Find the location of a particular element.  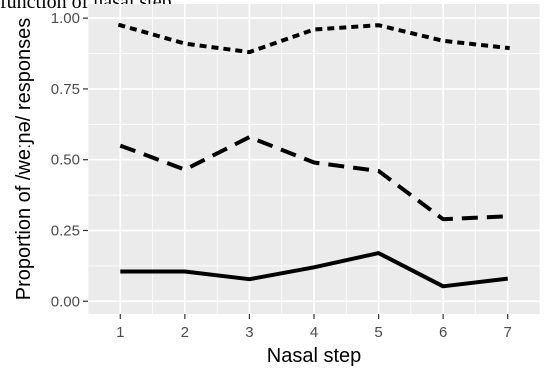

y-tick-label: 0.25 is located at coordinates (65, 230).